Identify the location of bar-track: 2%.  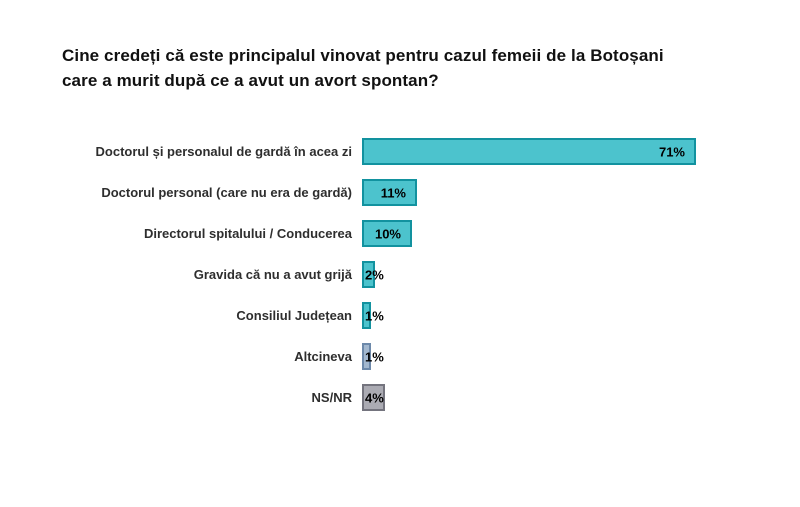
(561, 274).